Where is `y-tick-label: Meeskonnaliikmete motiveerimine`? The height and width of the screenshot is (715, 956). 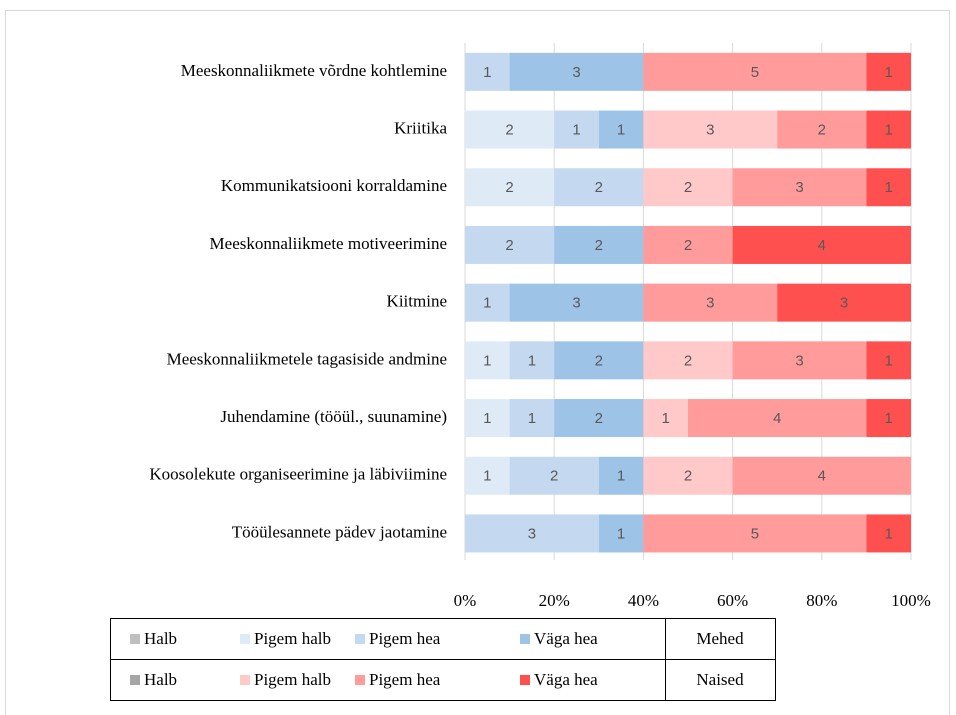
y-tick-label: Meeskonnaliikmete motiveerimine is located at coordinates (328, 243).